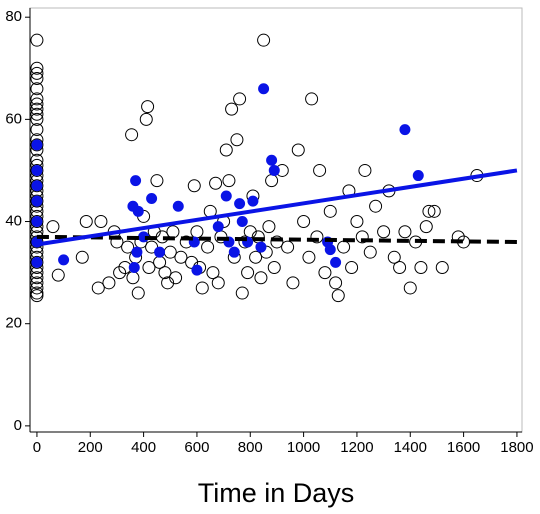  I want to click on y-tick-label: 0, so click(18, 425).